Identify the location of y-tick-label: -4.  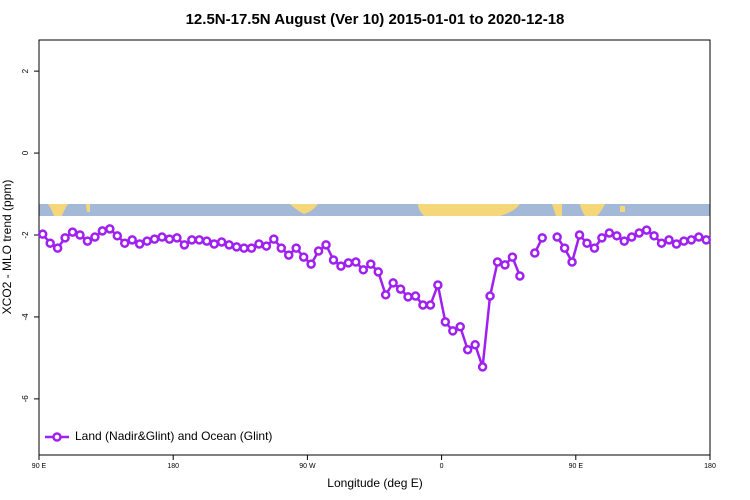
(25, 317).